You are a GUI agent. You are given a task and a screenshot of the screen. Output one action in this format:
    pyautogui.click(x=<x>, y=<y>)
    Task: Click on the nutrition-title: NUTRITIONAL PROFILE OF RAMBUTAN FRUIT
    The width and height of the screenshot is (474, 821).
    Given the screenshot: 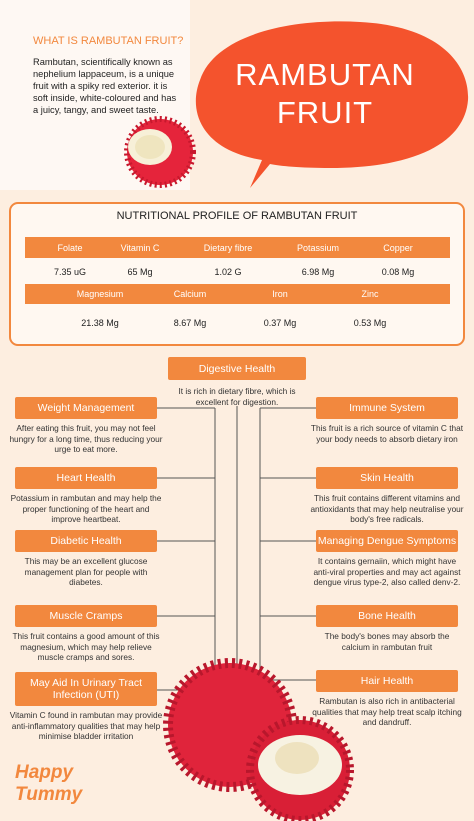 What is the action you would take?
    pyautogui.click(x=237, y=216)
    